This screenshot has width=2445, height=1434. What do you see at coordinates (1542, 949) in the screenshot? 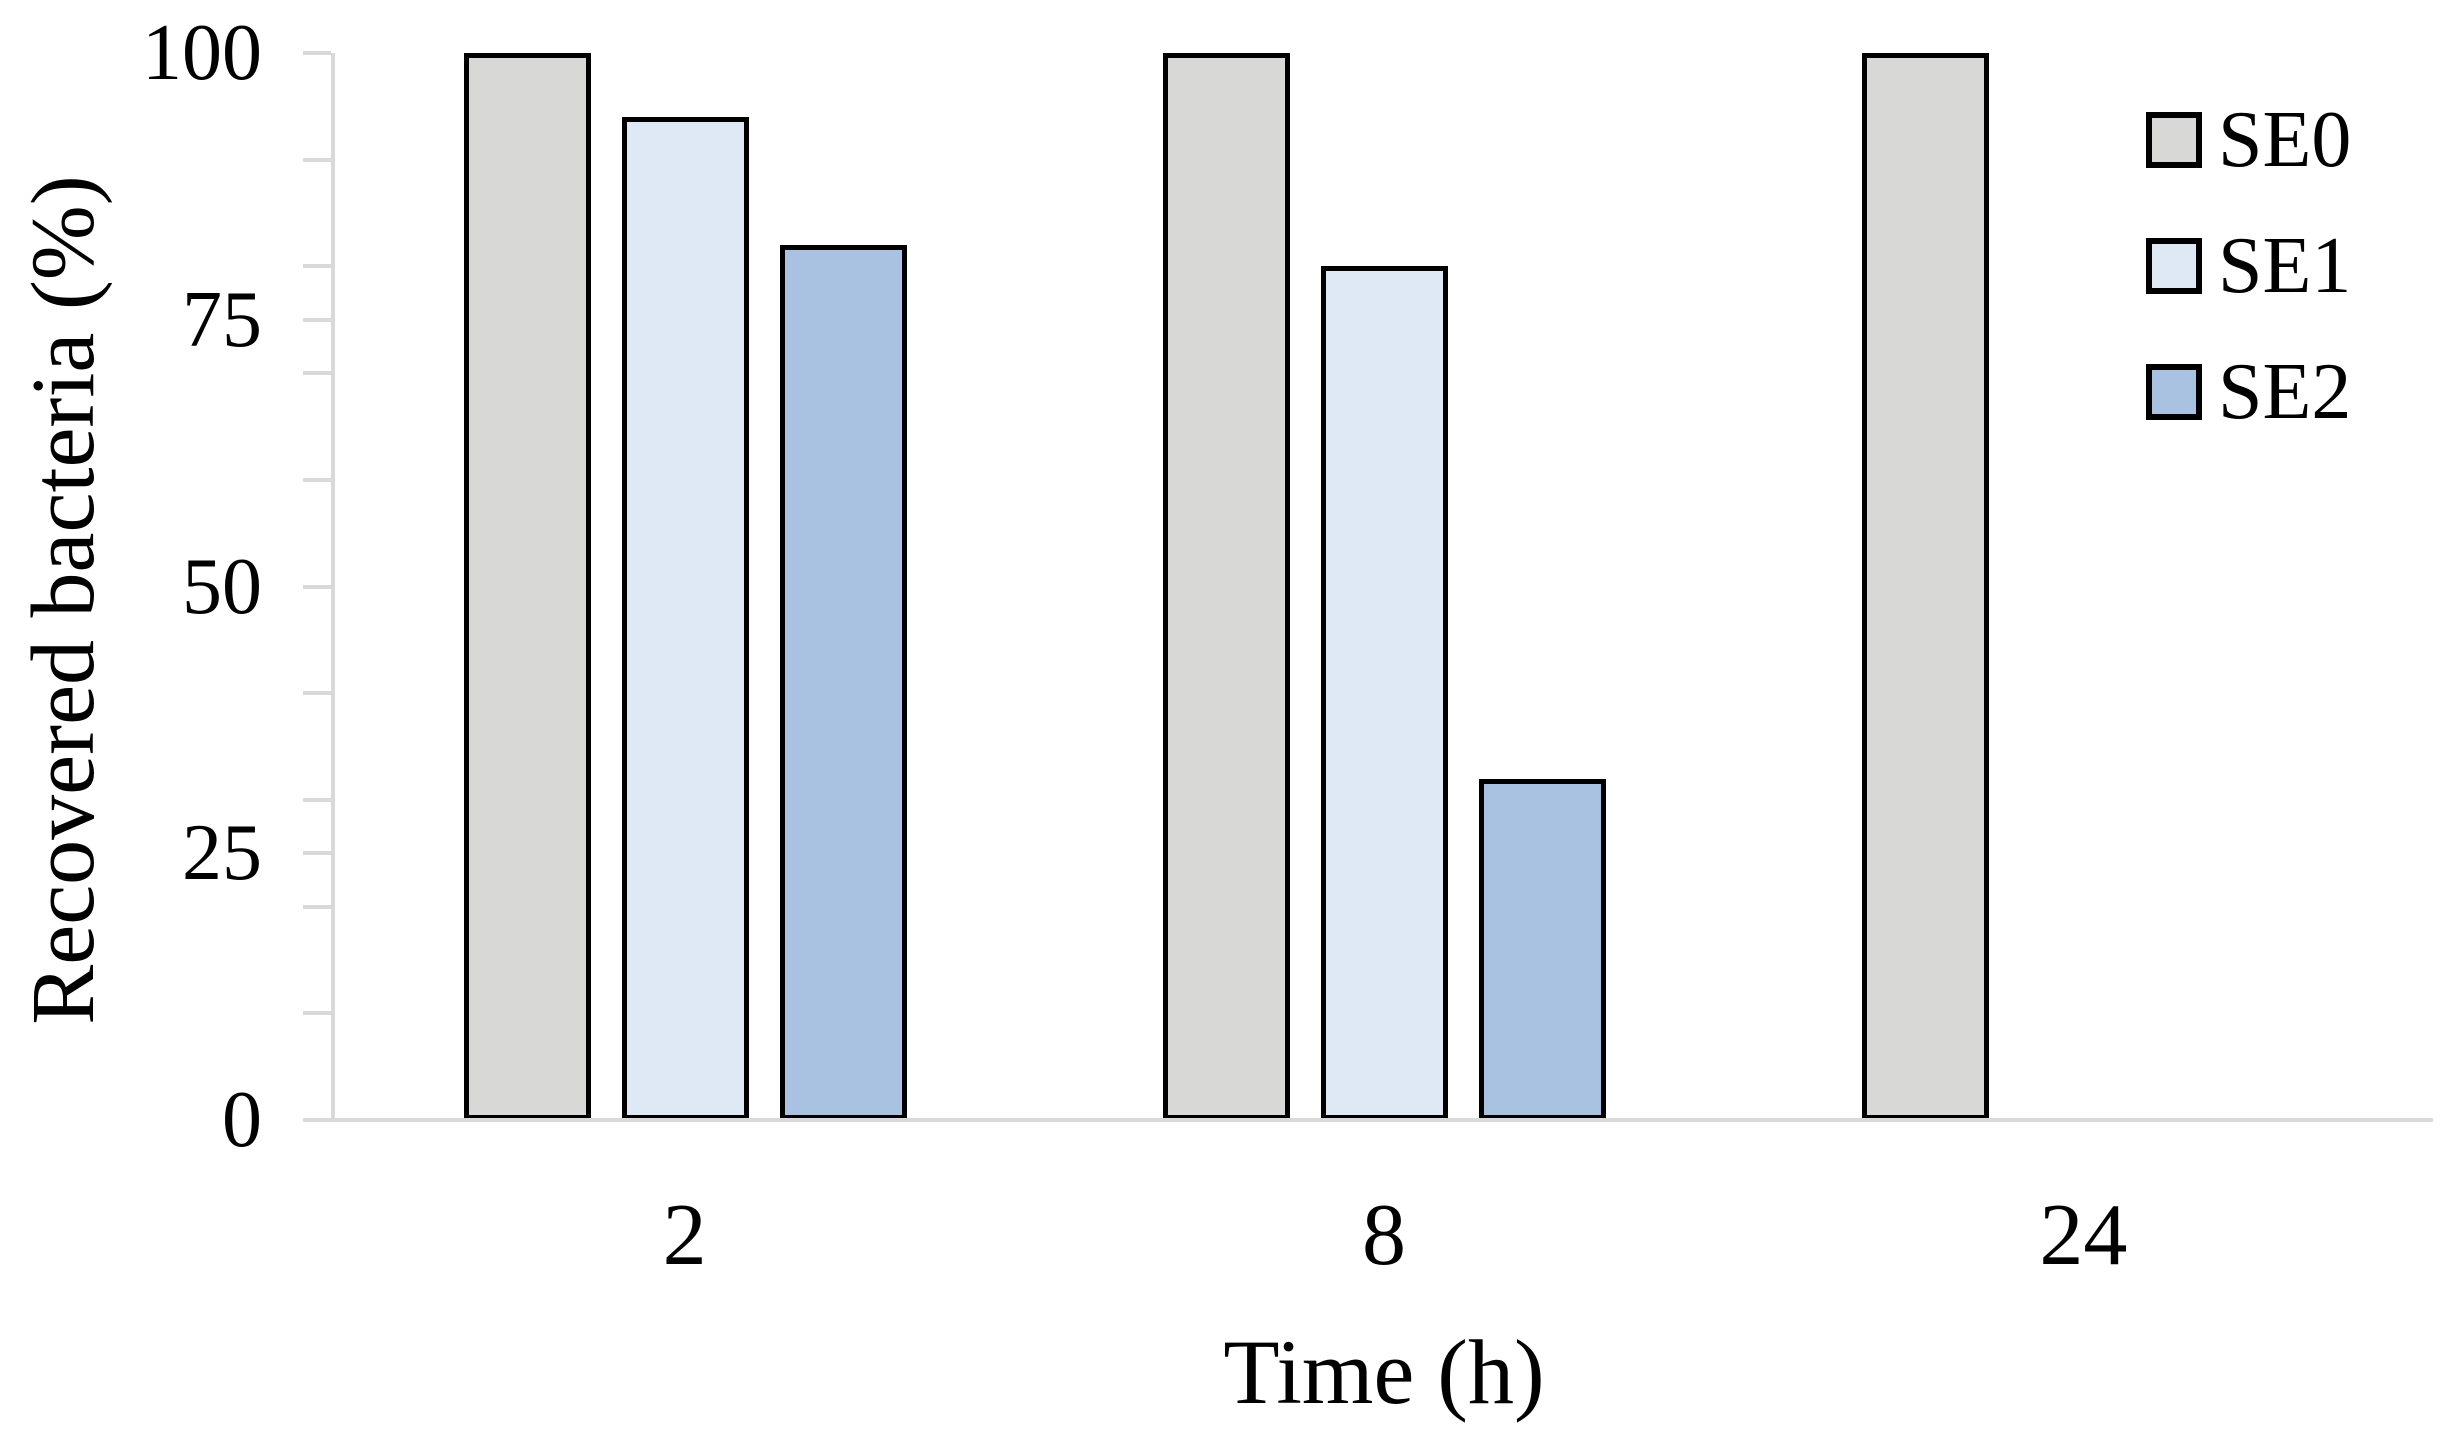
I see `bar-SE2-8h` at bounding box center [1542, 949].